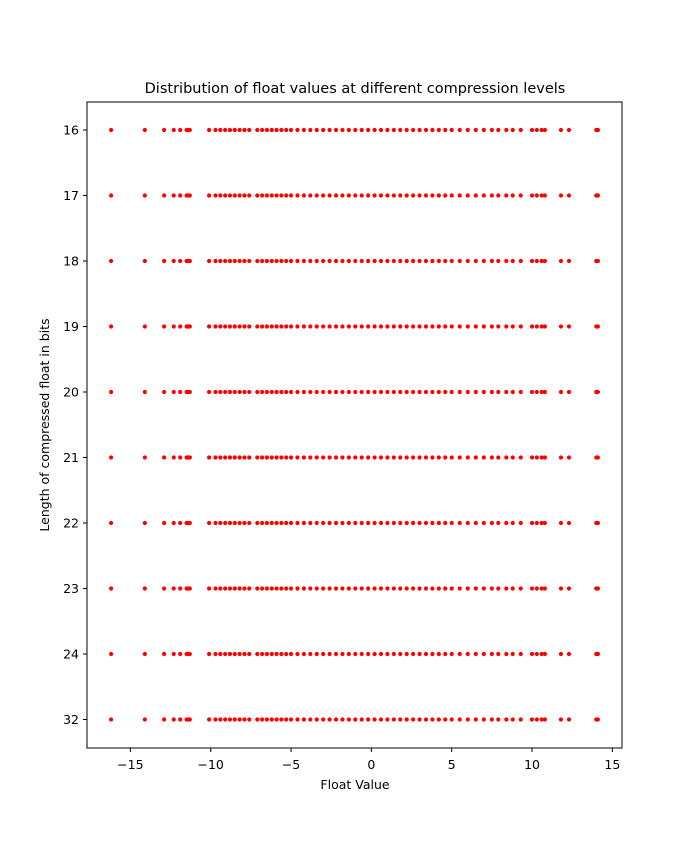 The height and width of the screenshot is (841, 691). What do you see at coordinates (71, 195) in the screenshot?
I see `y-tick-label: 17` at bounding box center [71, 195].